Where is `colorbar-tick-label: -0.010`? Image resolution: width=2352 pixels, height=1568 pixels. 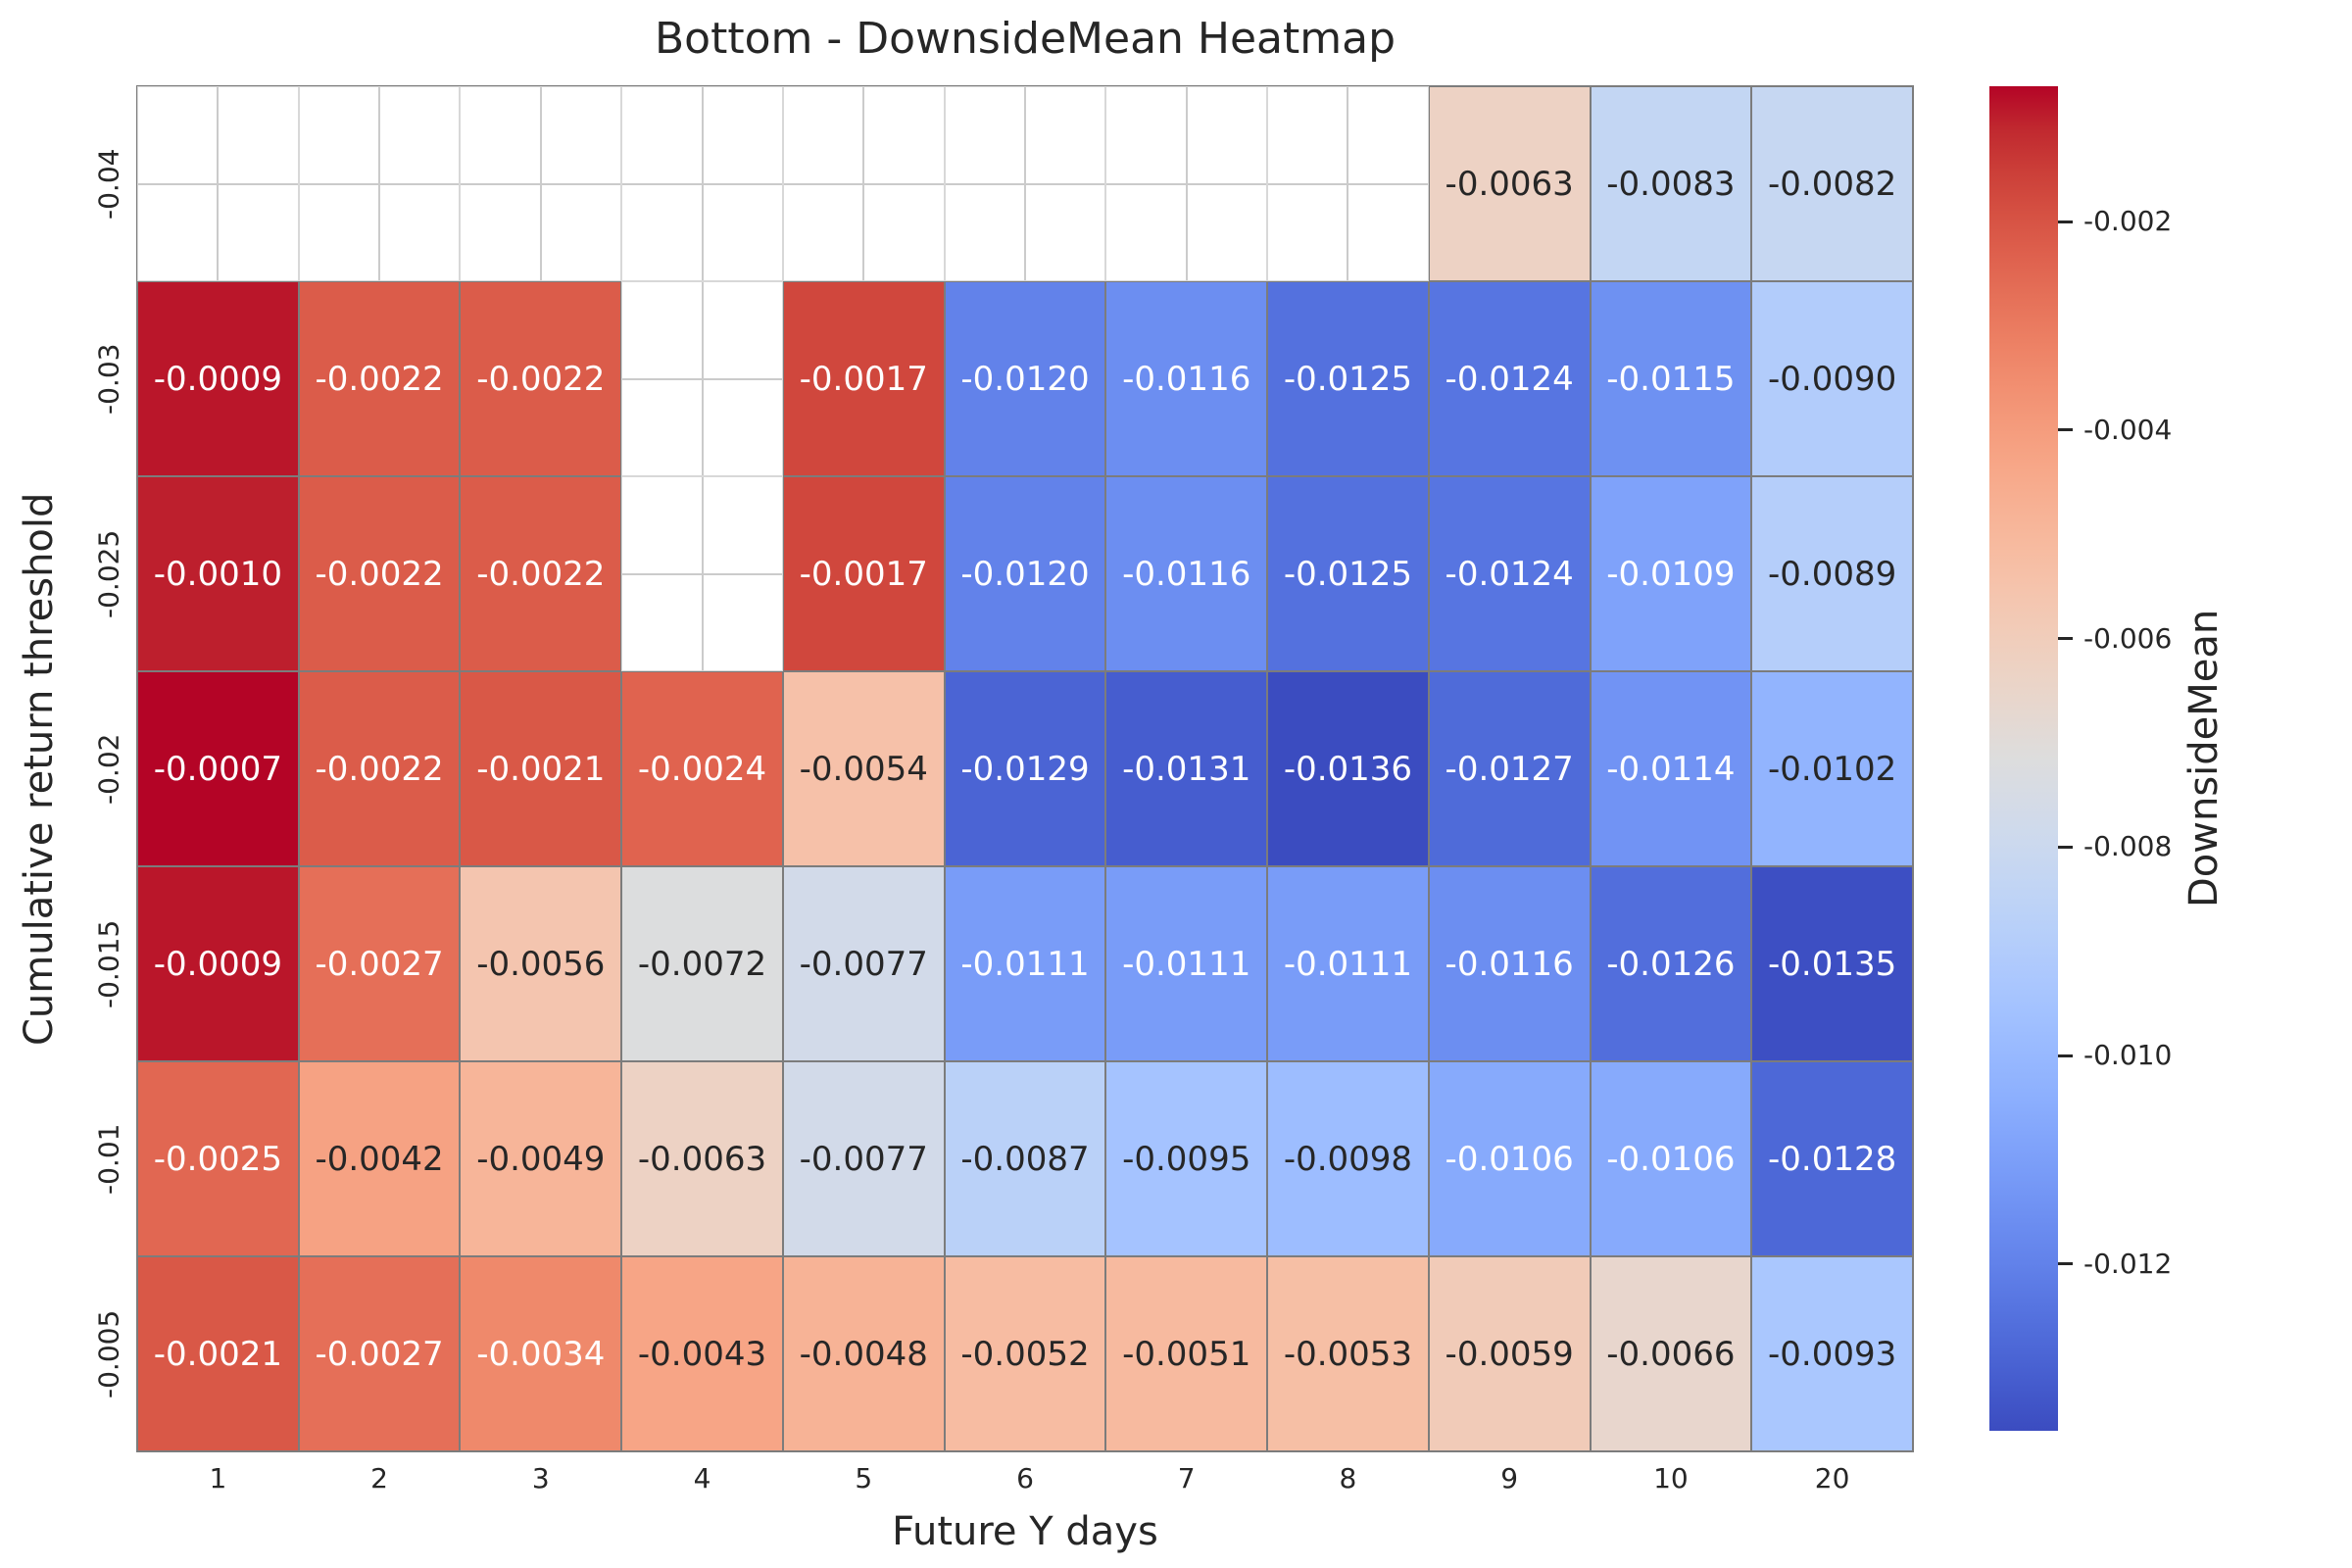
colorbar-tick-label: -0.010 is located at coordinates (2128, 1055).